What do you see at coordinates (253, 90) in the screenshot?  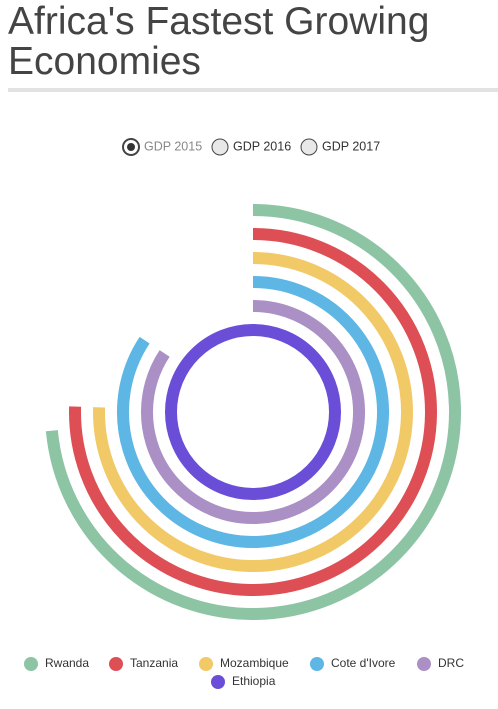 I see `title-rule` at bounding box center [253, 90].